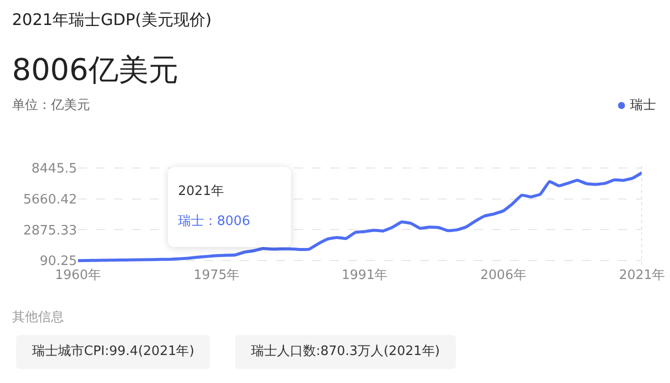  What do you see at coordinates (112, 20) in the screenshot?
I see `chart-title: 2021年瑞士GDP(美元现价)` at bounding box center [112, 20].